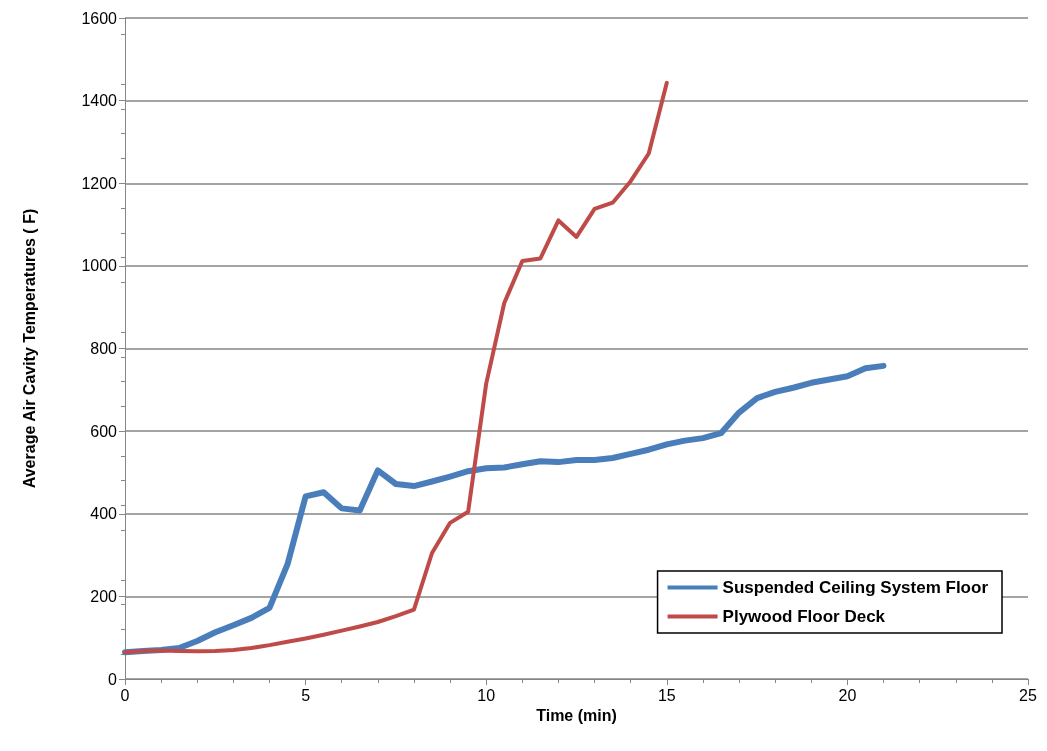 This screenshot has width=1047, height=751. I want to click on x-tick-label: 10, so click(486, 695).